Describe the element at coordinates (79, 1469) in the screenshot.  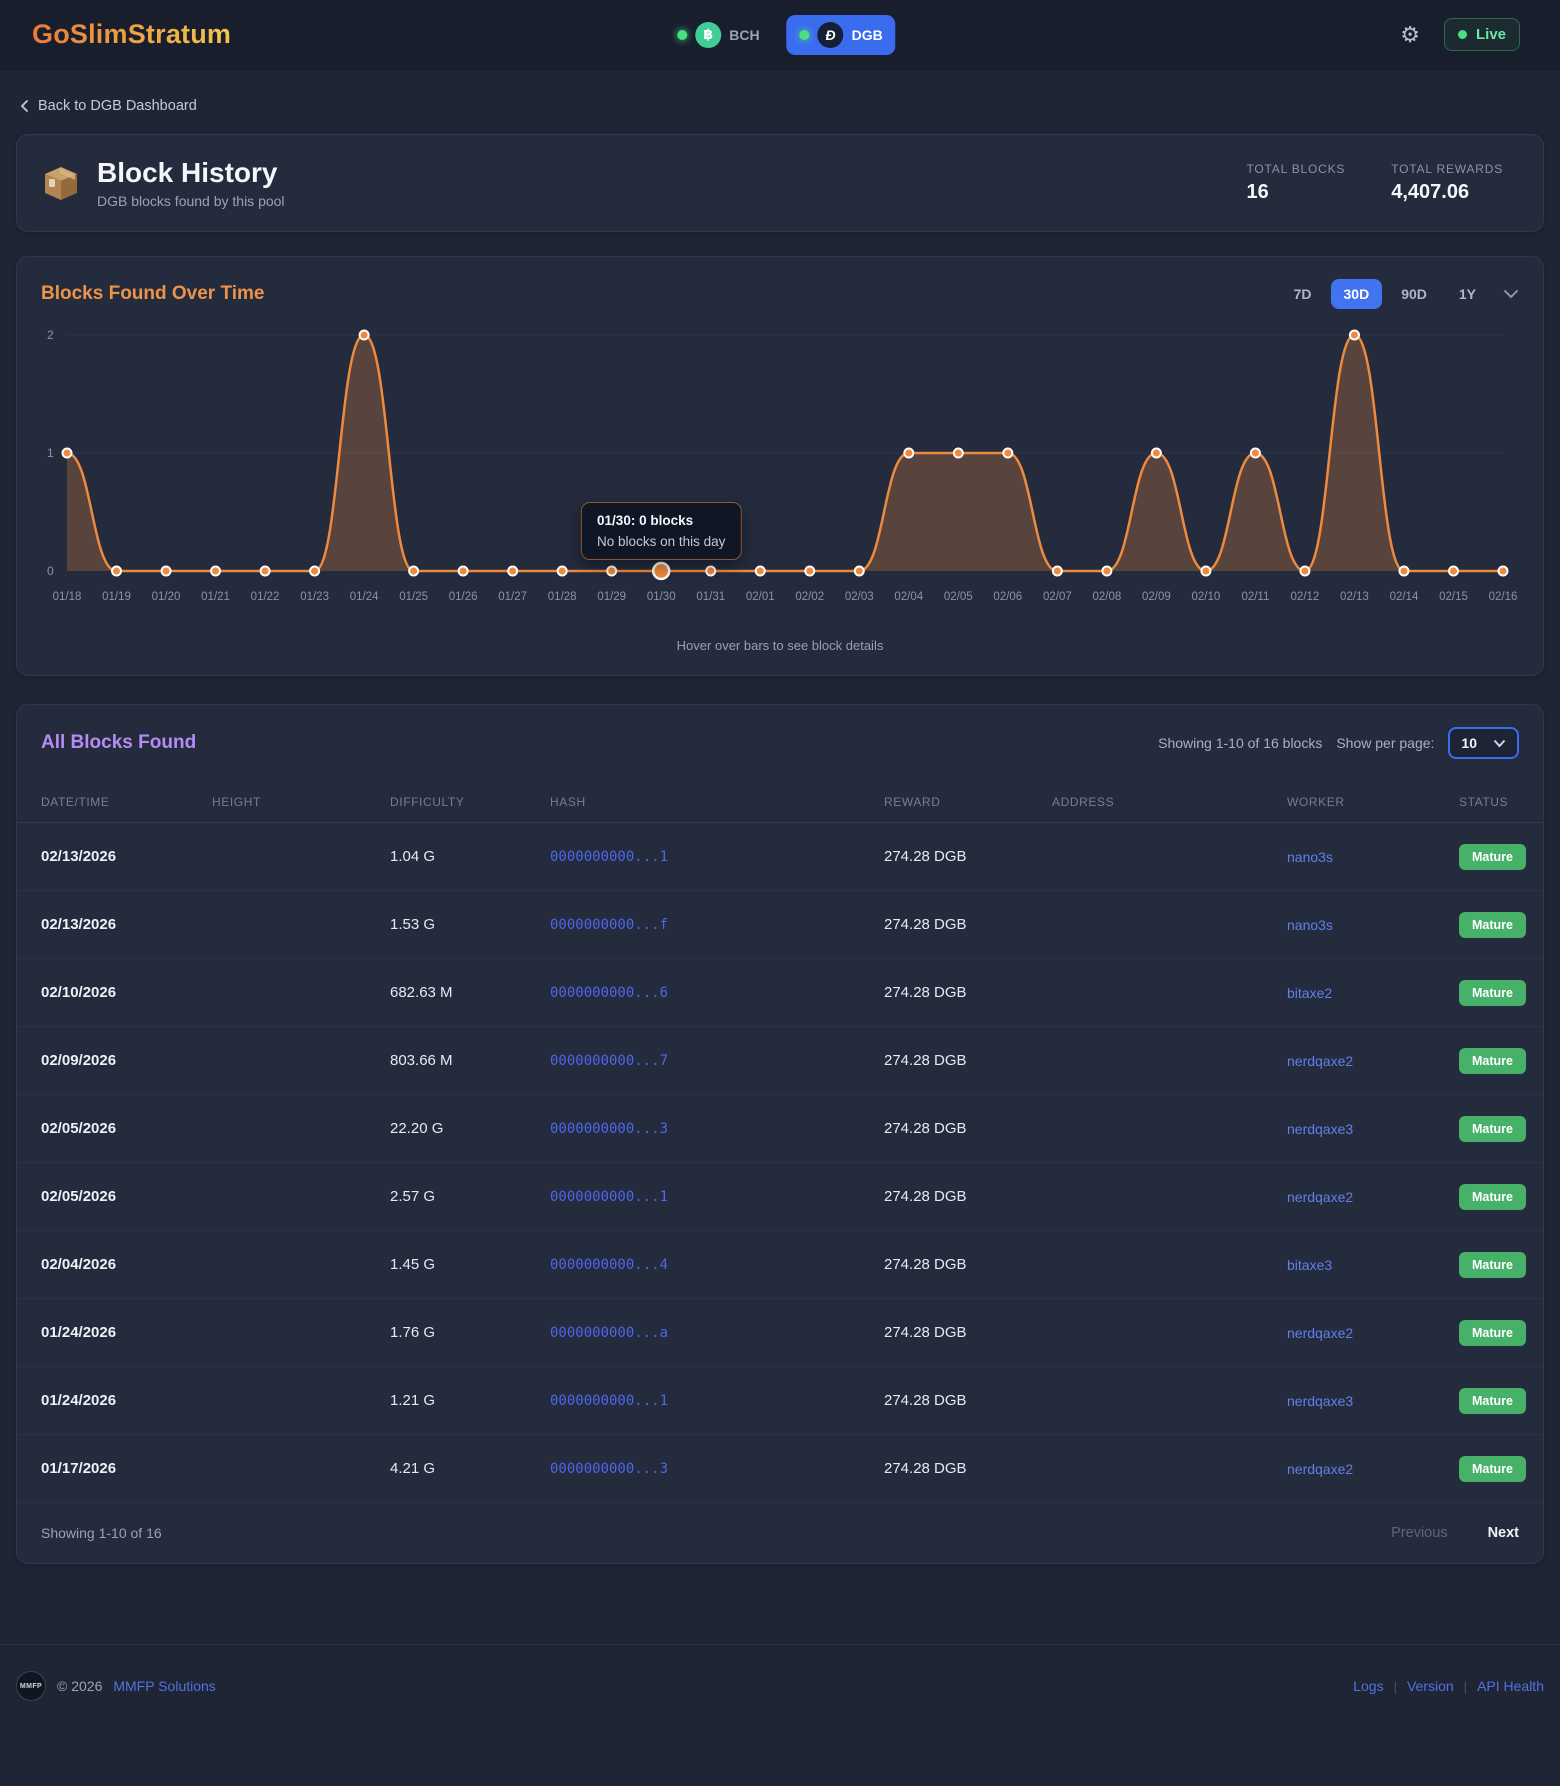
I see `cell-date: 01/17/2026` at that location.